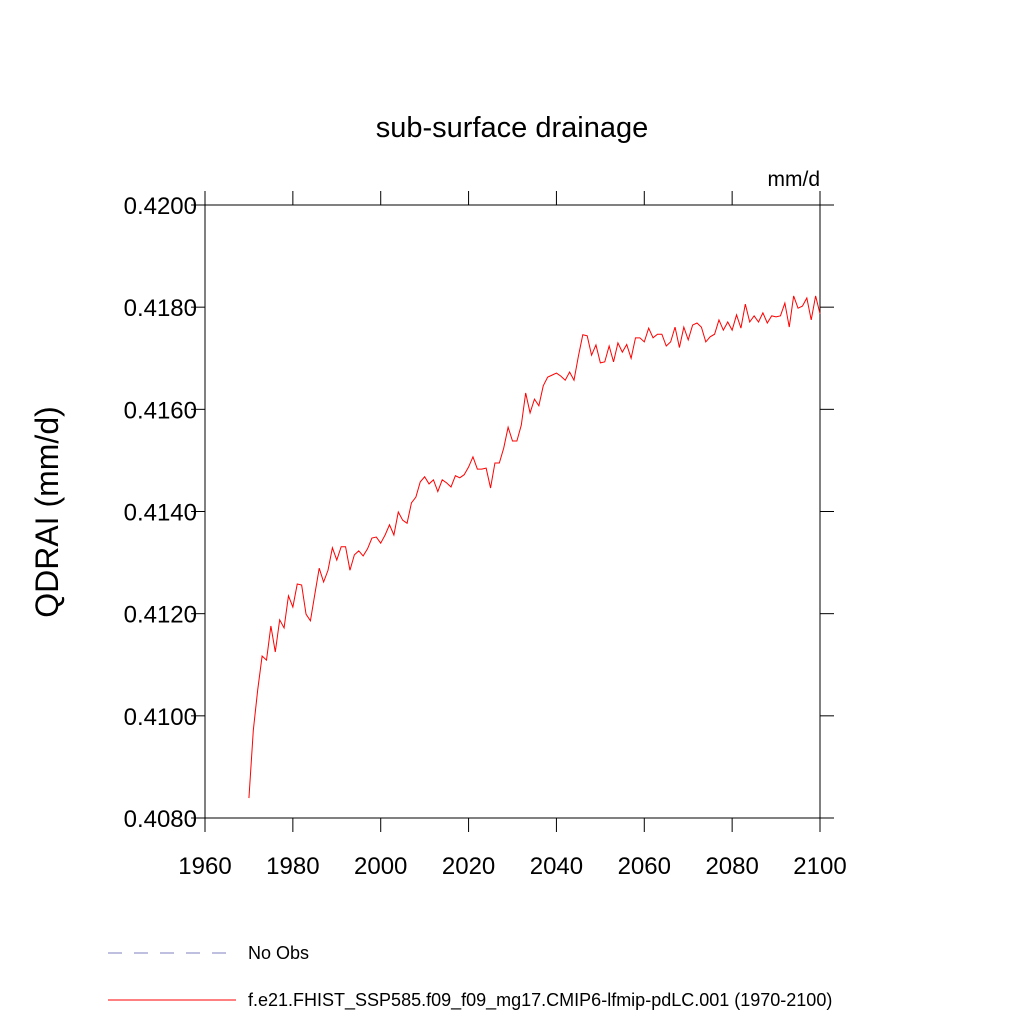 This screenshot has height=1024, width=1024. Describe the element at coordinates (204, 866) in the screenshot. I see `x-tick-label: 1960` at that location.